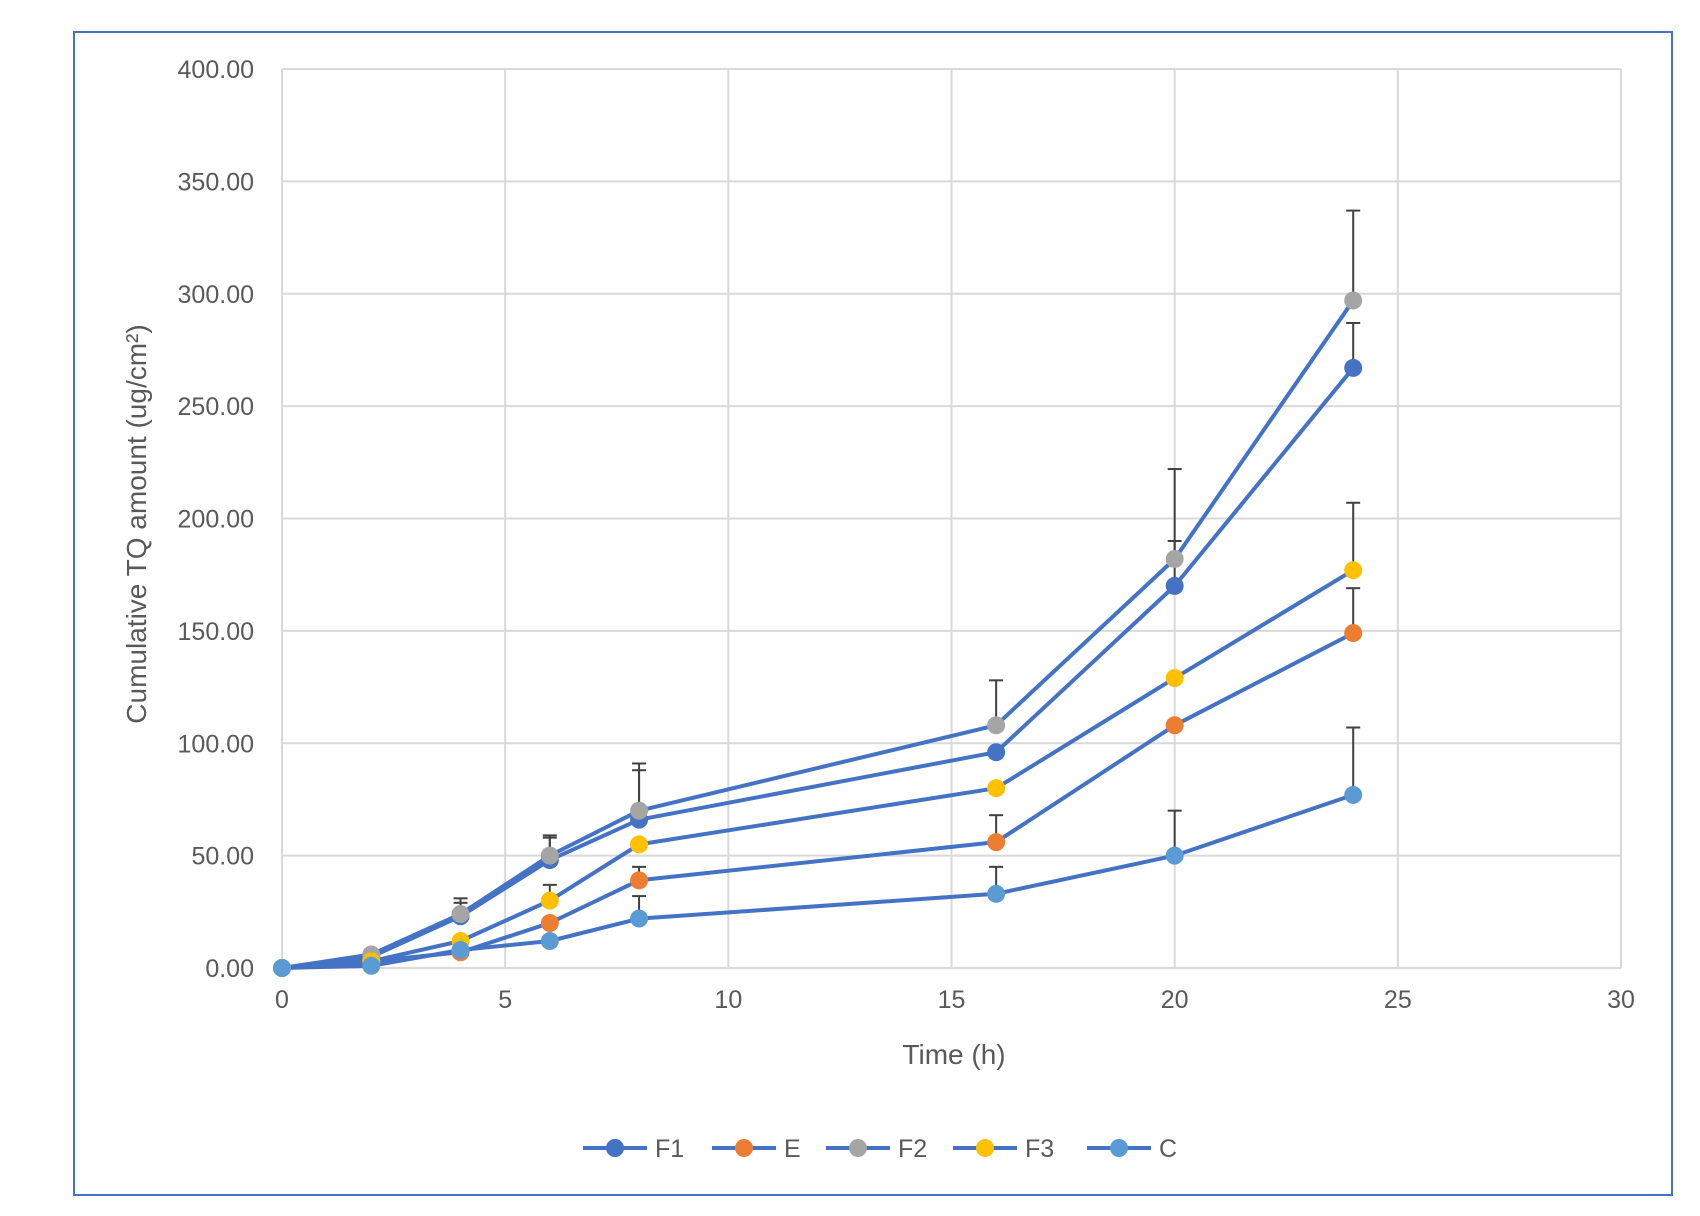 This screenshot has height=1216, width=1700. What do you see at coordinates (222, 857) in the screenshot?
I see `y-tick-label: 50.00` at bounding box center [222, 857].